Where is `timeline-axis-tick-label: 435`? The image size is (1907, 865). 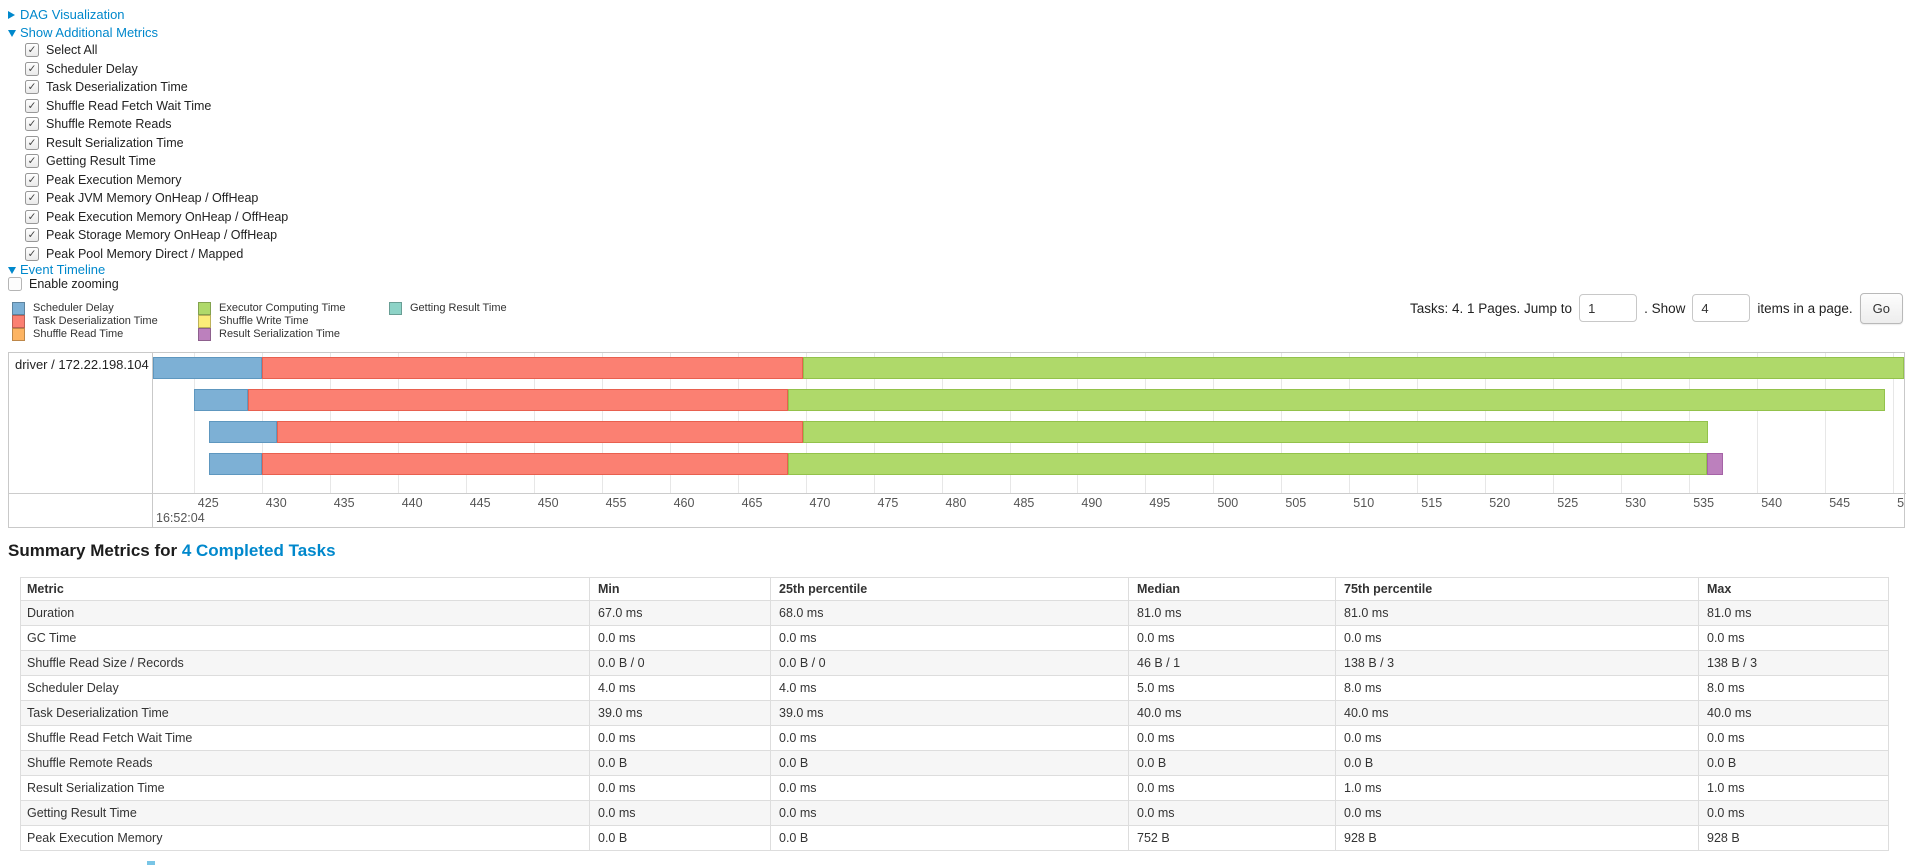
timeline-axis-tick-label: 435 is located at coordinates (344, 503).